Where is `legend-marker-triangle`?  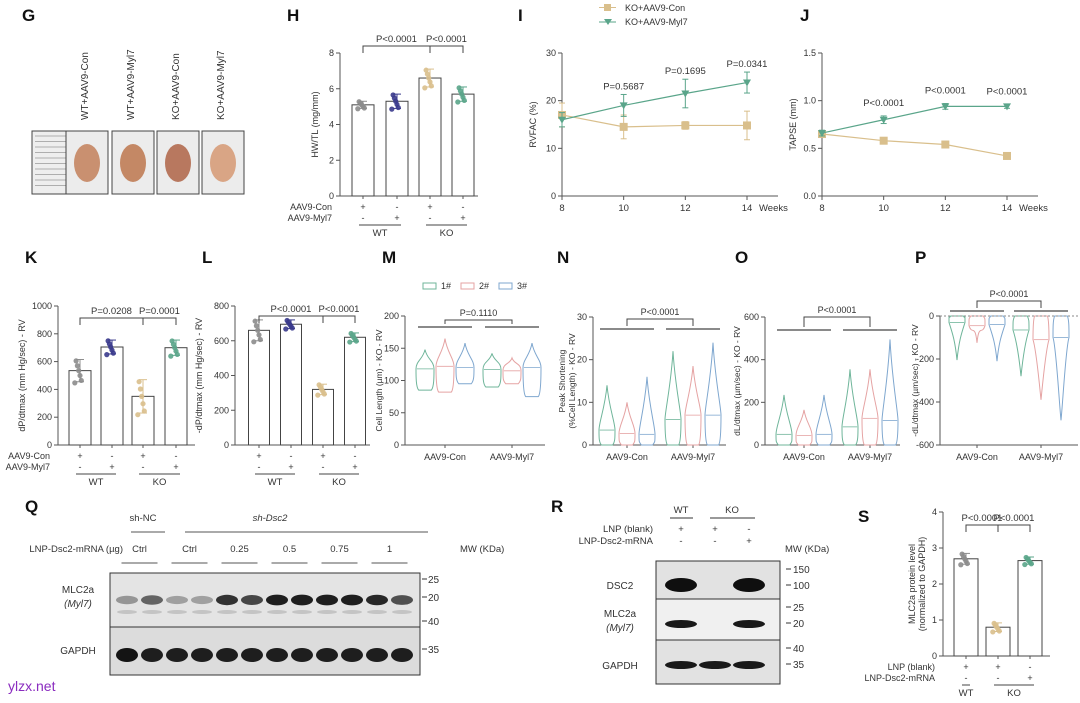 legend-marker-triangle is located at coordinates (608, 22).